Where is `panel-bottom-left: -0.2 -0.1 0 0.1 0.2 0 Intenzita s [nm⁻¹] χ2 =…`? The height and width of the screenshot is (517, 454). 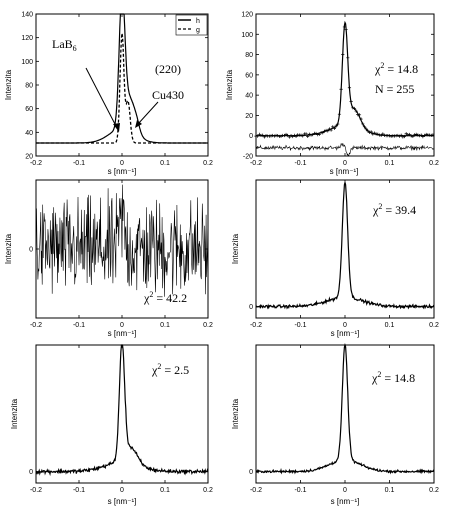
panel-bottom-left: -0.2 -0.1 0 0.1 0.2 0 Intenzita s [nm⁻¹] χ2 =… is located at coordinates (111, 425).